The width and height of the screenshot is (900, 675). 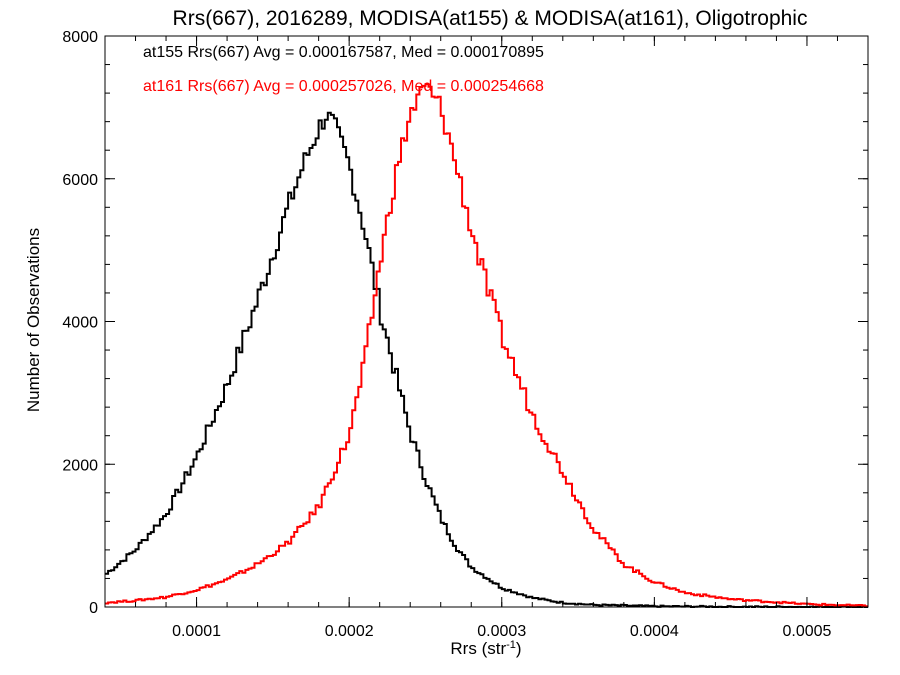 What do you see at coordinates (93, 608) in the screenshot?
I see `y-tick-label: 0` at bounding box center [93, 608].